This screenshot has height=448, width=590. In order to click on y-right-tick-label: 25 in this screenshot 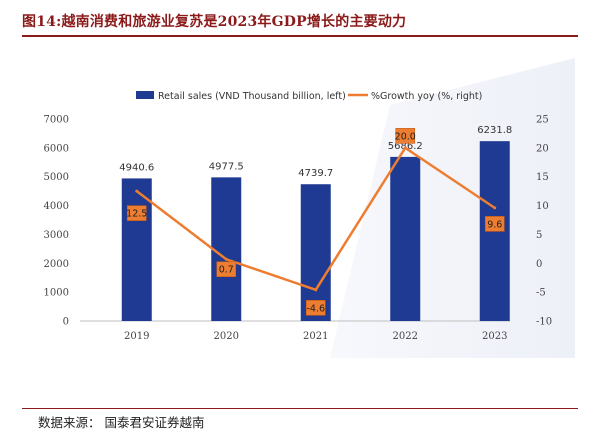, I will do `click(542, 120)`.